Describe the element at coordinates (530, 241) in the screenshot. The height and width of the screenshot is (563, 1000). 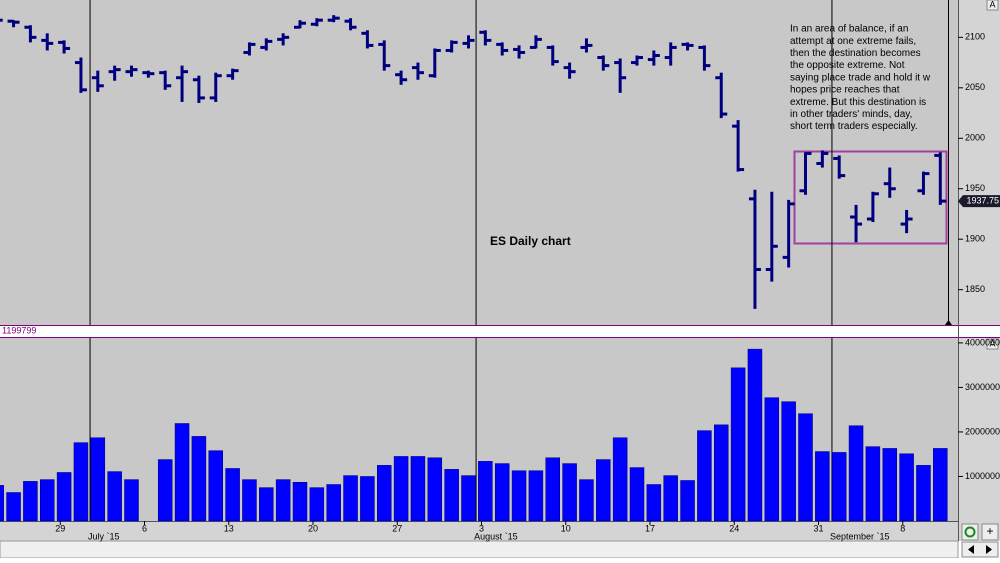
I see `chart-title: ES Daily chart` at that location.